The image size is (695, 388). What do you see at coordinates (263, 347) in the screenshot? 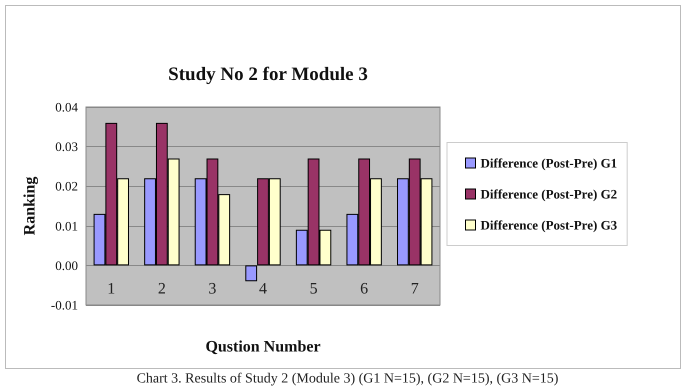
I see `x-axis-title: Qustion Number` at bounding box center [263, 347].